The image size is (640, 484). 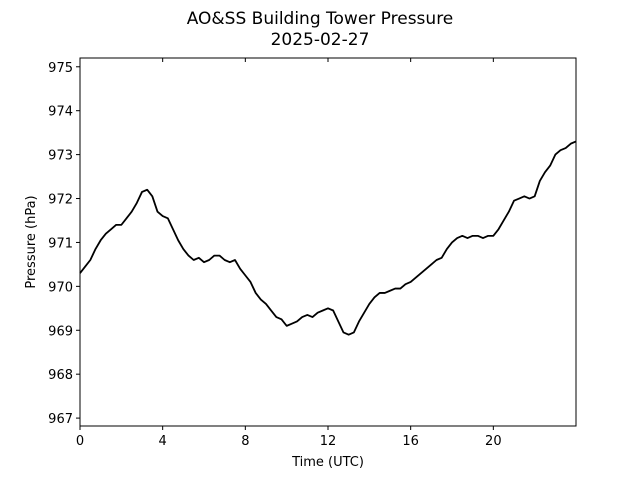 What do you see at coordinates (60, 419) in the screenshot?
I see `y-tick-label: 967` at bounding box center [60, 419].